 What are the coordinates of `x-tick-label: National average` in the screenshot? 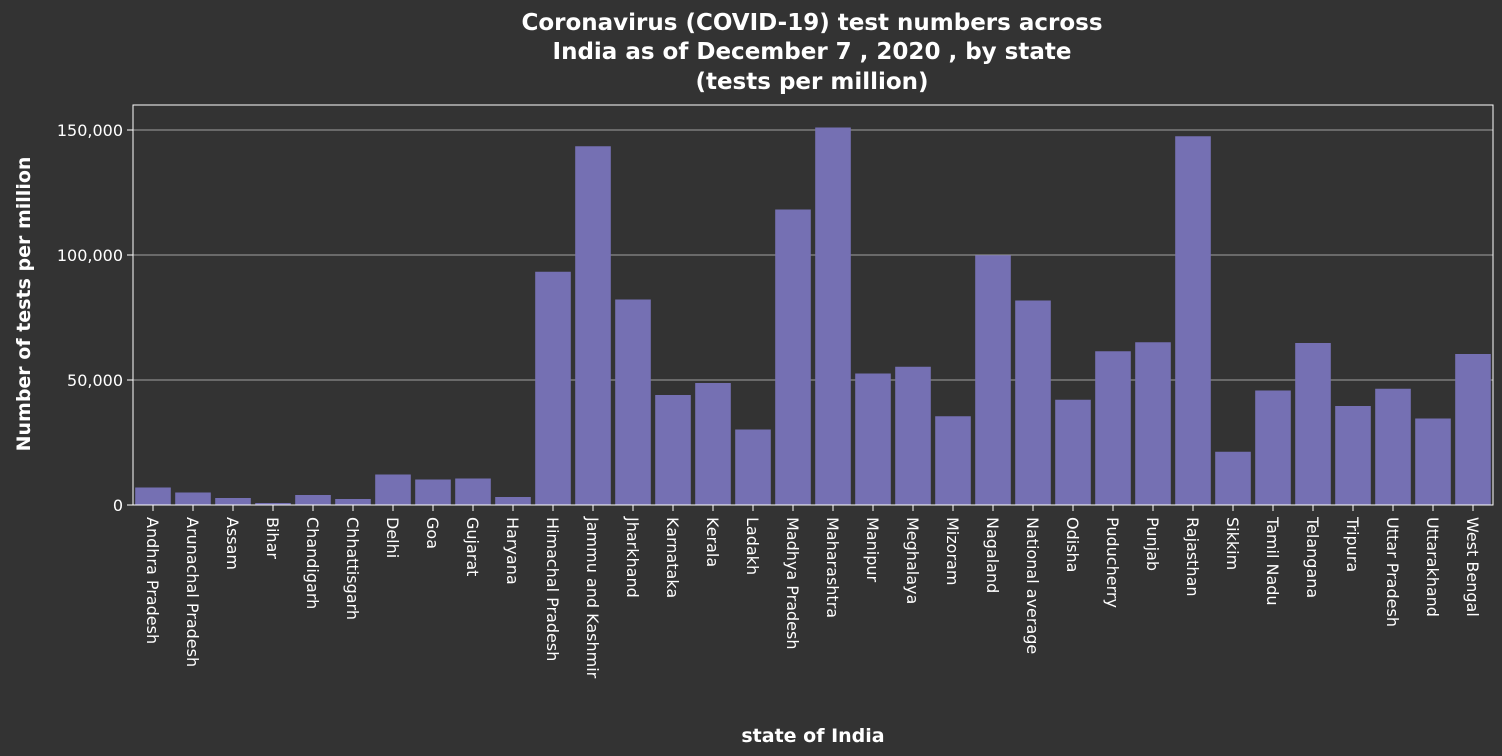 It's located at (1032, 585).